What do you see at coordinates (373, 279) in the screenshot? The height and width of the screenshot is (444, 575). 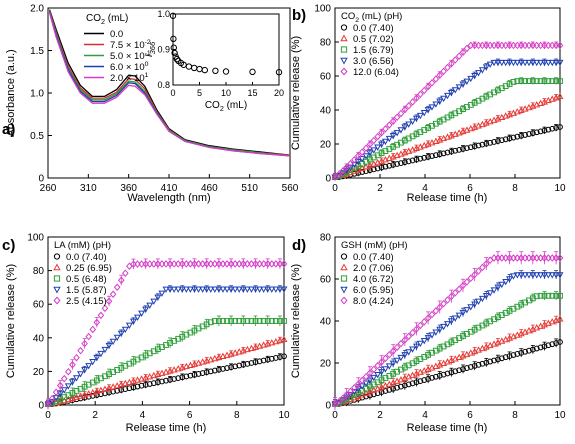 I see `legend-label: 4.0 (6.72)` at bounding box center [373, 279].